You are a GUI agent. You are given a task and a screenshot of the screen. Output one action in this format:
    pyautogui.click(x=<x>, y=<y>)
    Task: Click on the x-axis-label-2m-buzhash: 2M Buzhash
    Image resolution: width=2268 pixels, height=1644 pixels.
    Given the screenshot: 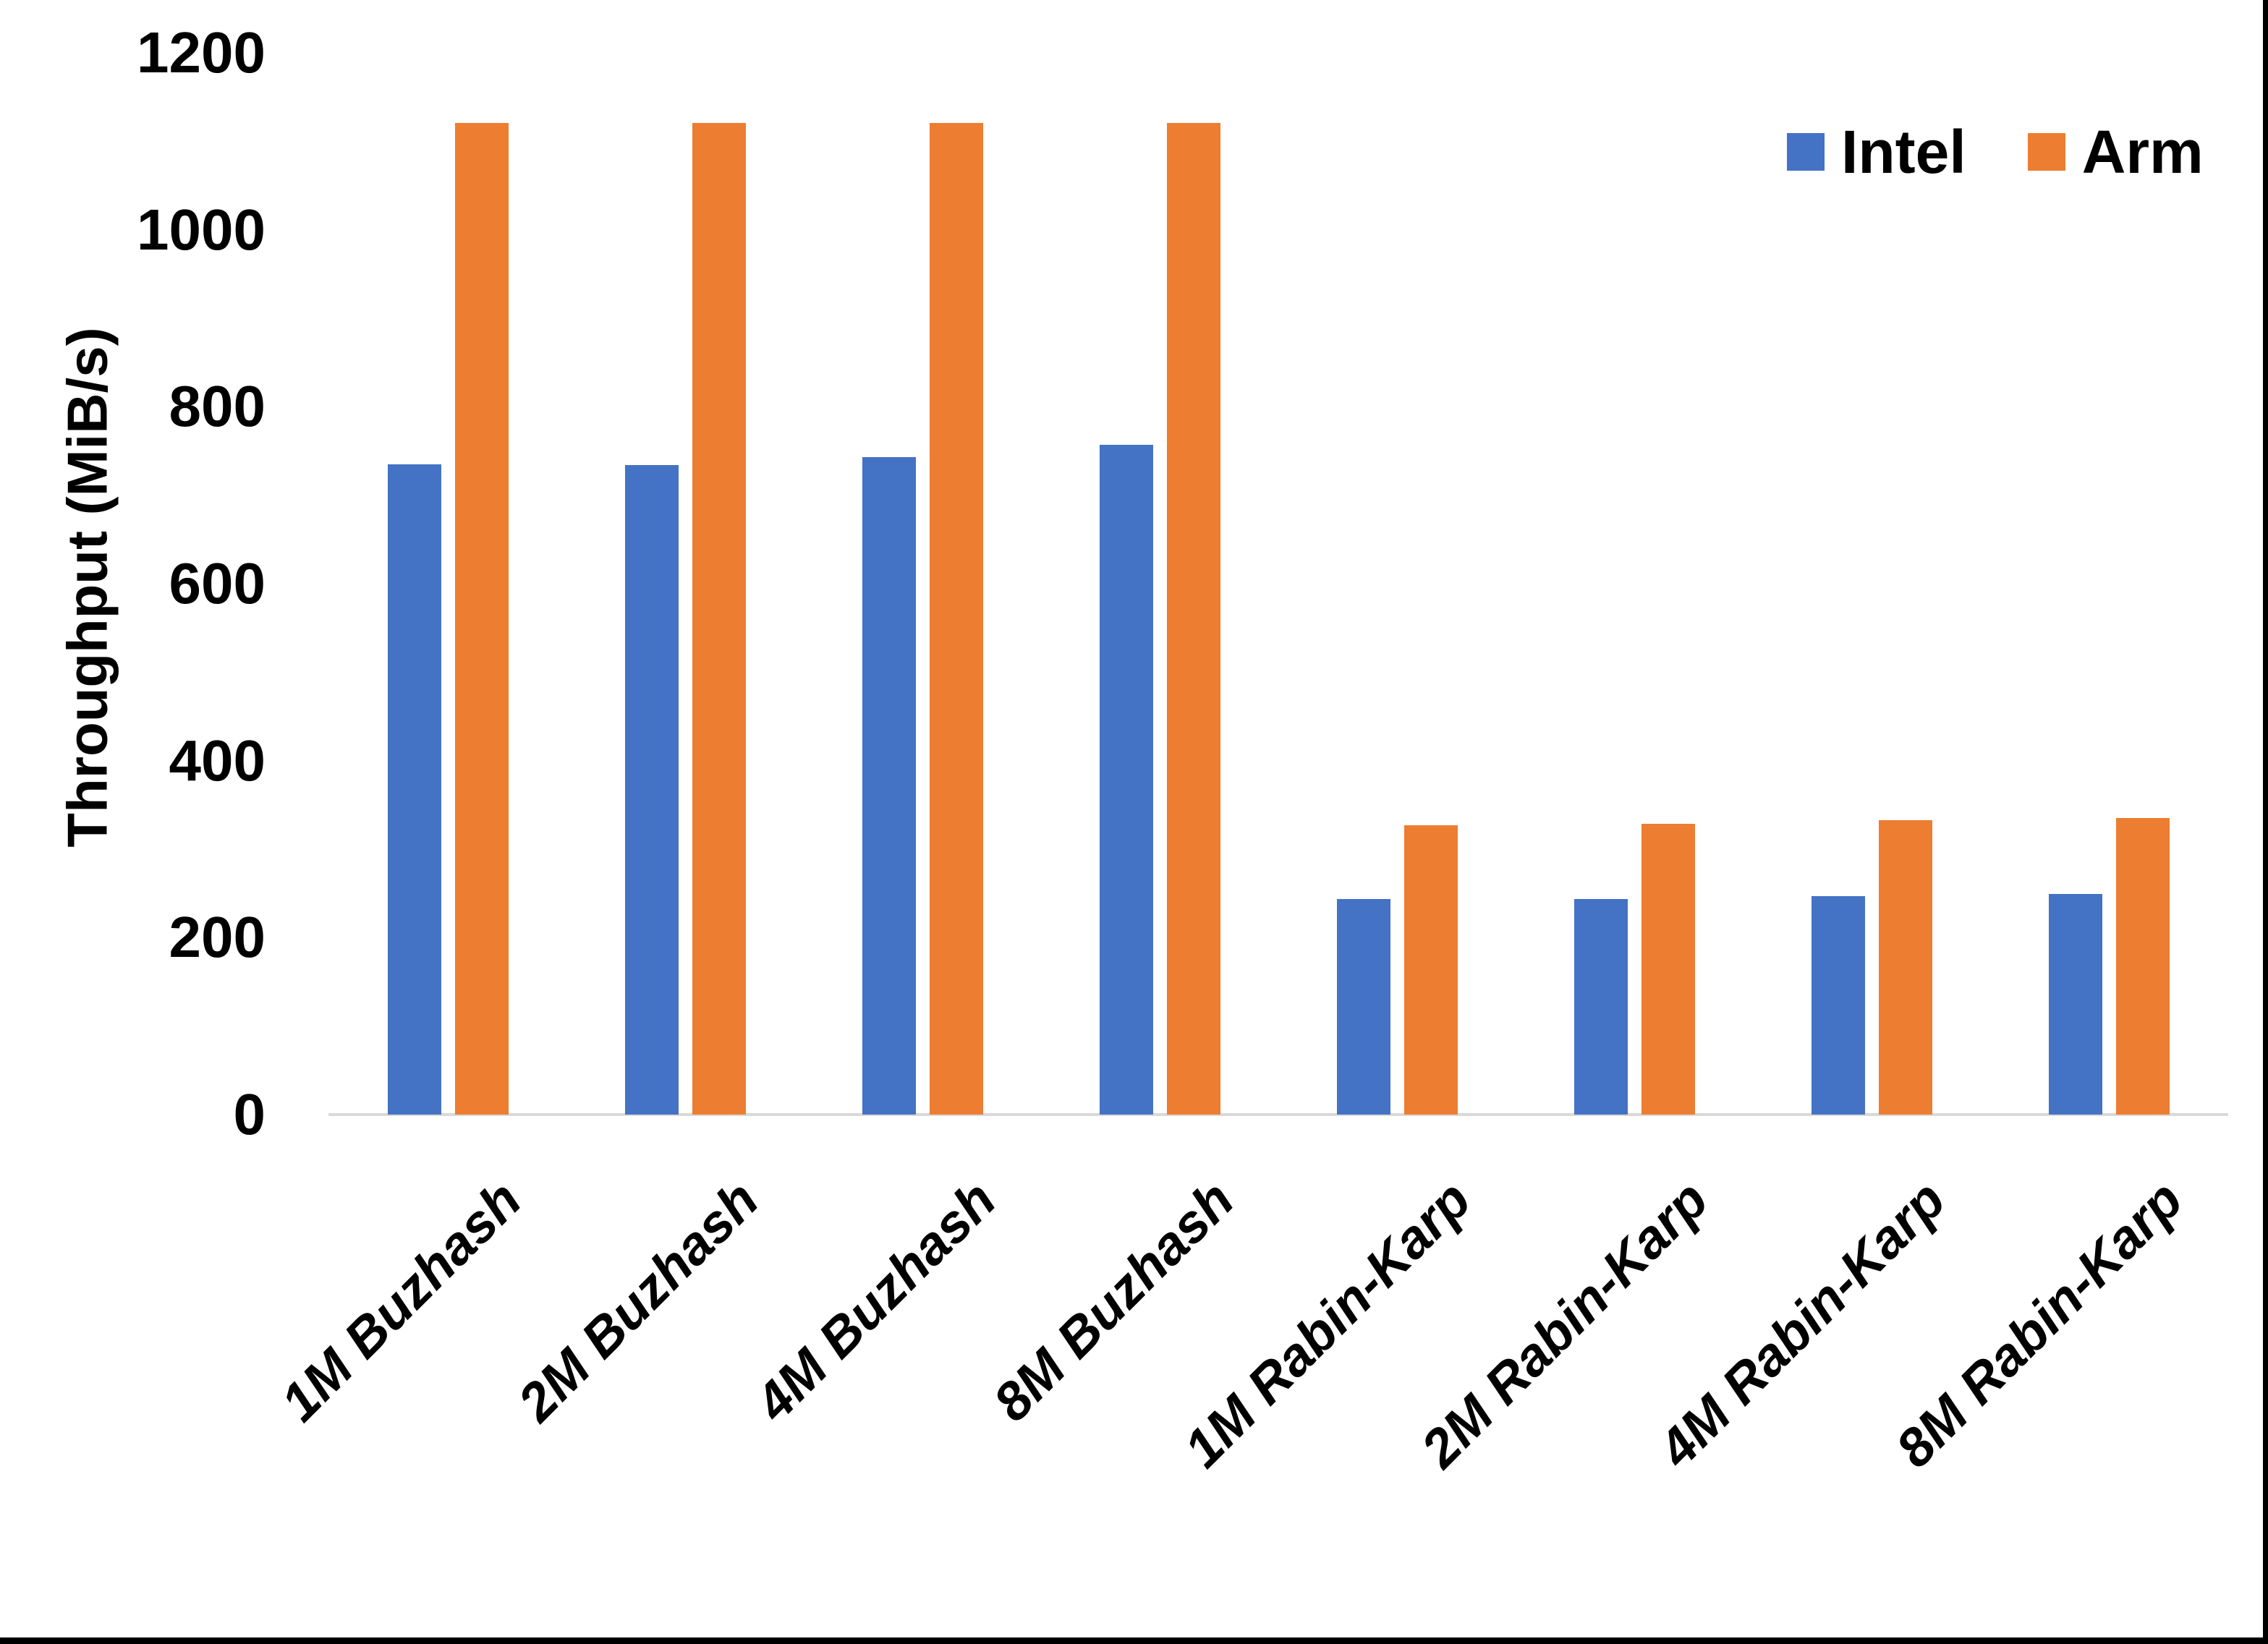 What is the action you would take?
    pyautogui.click(x=638, y=1301)
    